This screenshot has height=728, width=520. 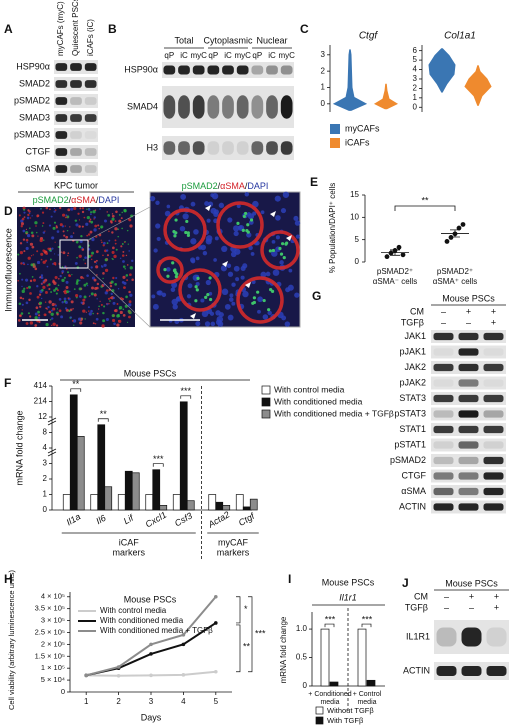 I want to click on error-bar, so click(x=395, y=252).